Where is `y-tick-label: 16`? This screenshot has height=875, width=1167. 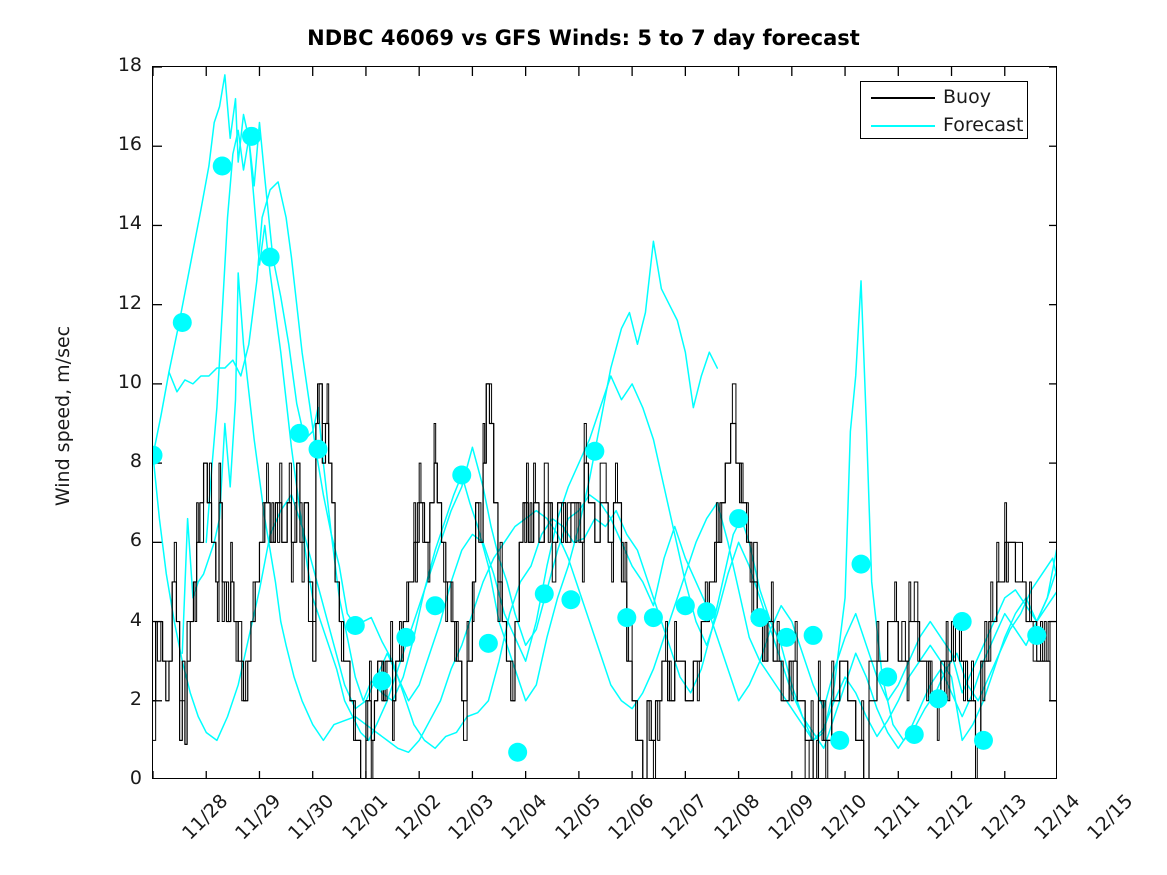 y-tick-label: 16 is located at coordinates (129, 144).